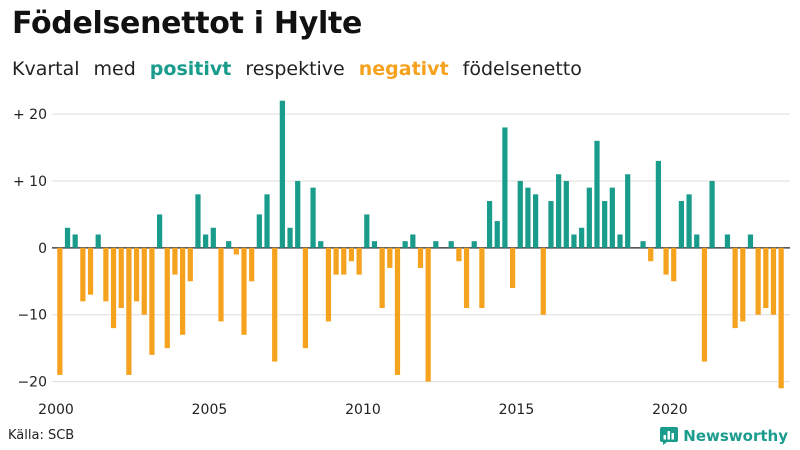 This screenshot has height=450, width=800. What do you see at coordinates (190, 69) in the screenshot?
I see `legend-positive: positivt` at bounding box center [190, 69].